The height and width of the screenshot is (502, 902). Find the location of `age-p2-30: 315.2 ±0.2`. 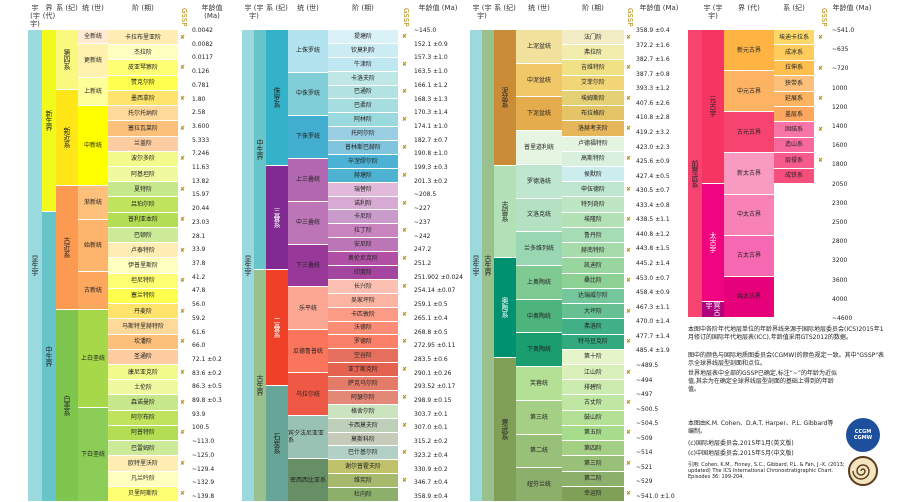

age-p2-30: 315.2 ±0.2 is located at coordinates (431, 442).